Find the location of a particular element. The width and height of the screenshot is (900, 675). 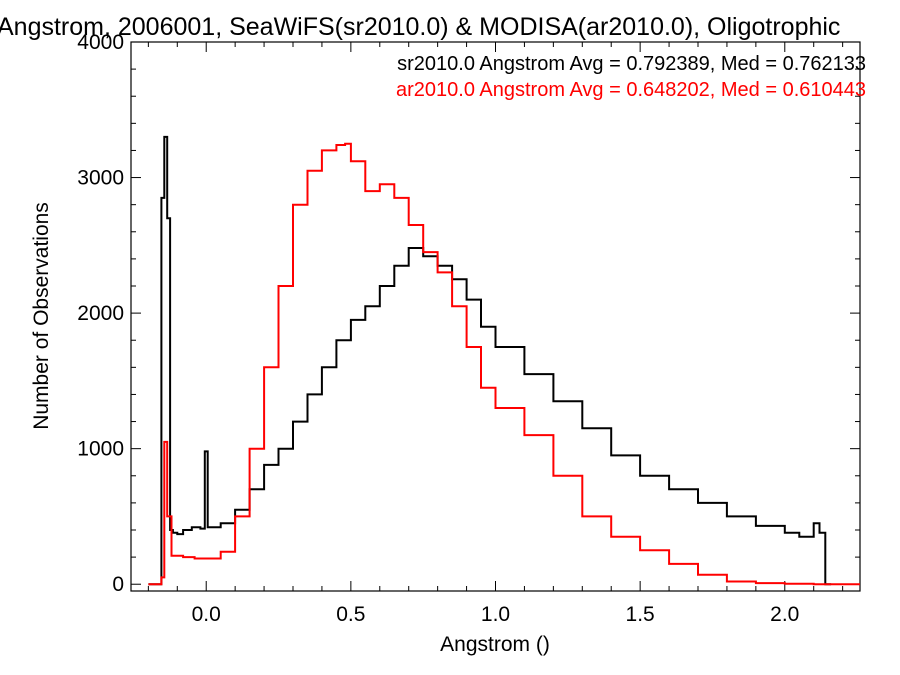

y-tick-label: 3000 is located at coordinates (100, 178).